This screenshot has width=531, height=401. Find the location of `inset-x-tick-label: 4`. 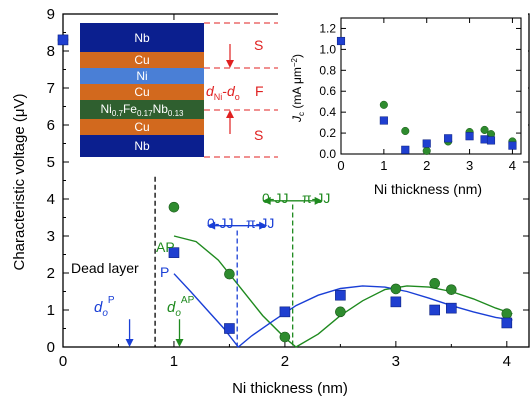

inset-x-tick-label: 4 is located at coordinates (512, 165).